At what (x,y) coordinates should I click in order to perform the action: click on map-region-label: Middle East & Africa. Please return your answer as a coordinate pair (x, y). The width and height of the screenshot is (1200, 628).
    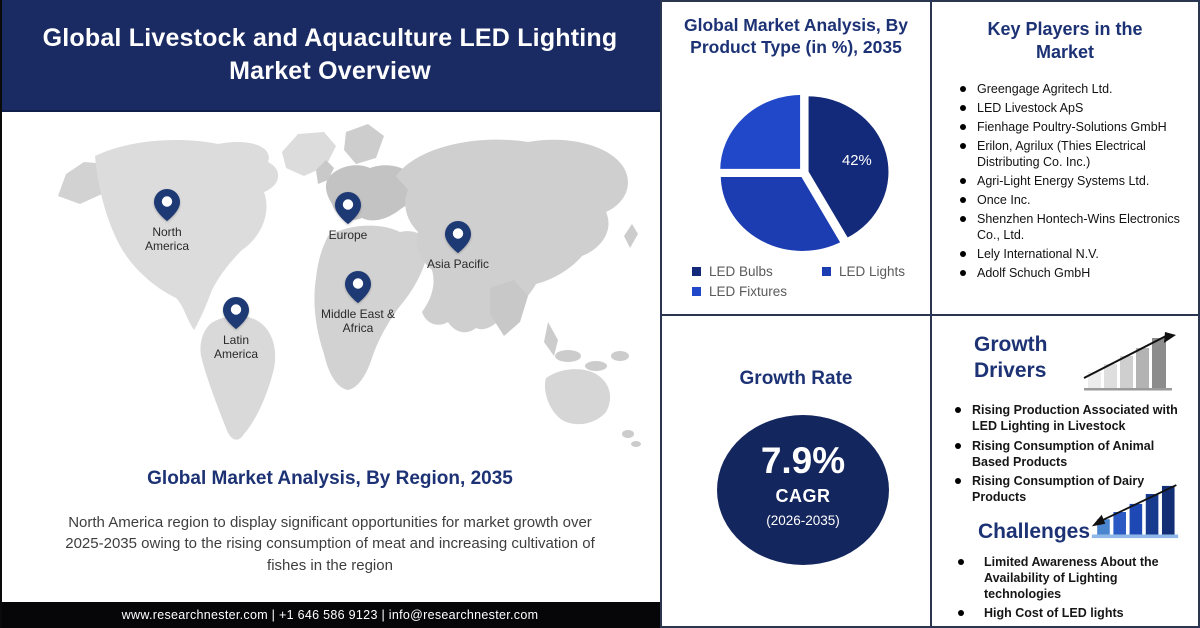
    Looking at the image, I should click on (358, 321).